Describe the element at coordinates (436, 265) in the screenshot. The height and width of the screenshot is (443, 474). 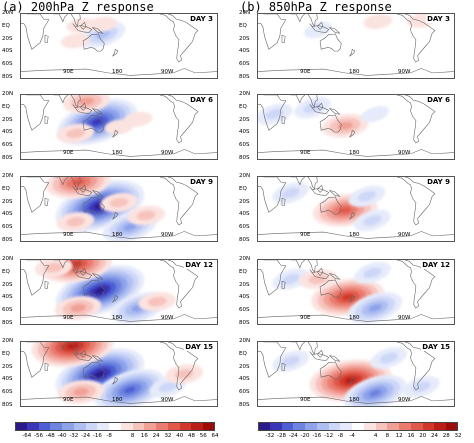
I see `day-label: DAY 12` at that location.